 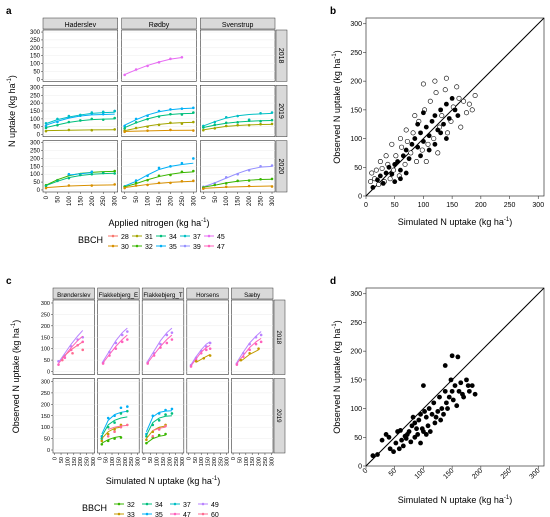 I want to click on y-tick-label: 150, so click(x=35, y=57).